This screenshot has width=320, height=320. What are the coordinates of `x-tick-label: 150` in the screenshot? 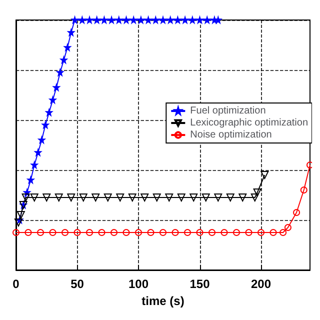 It's located at (200, 284).